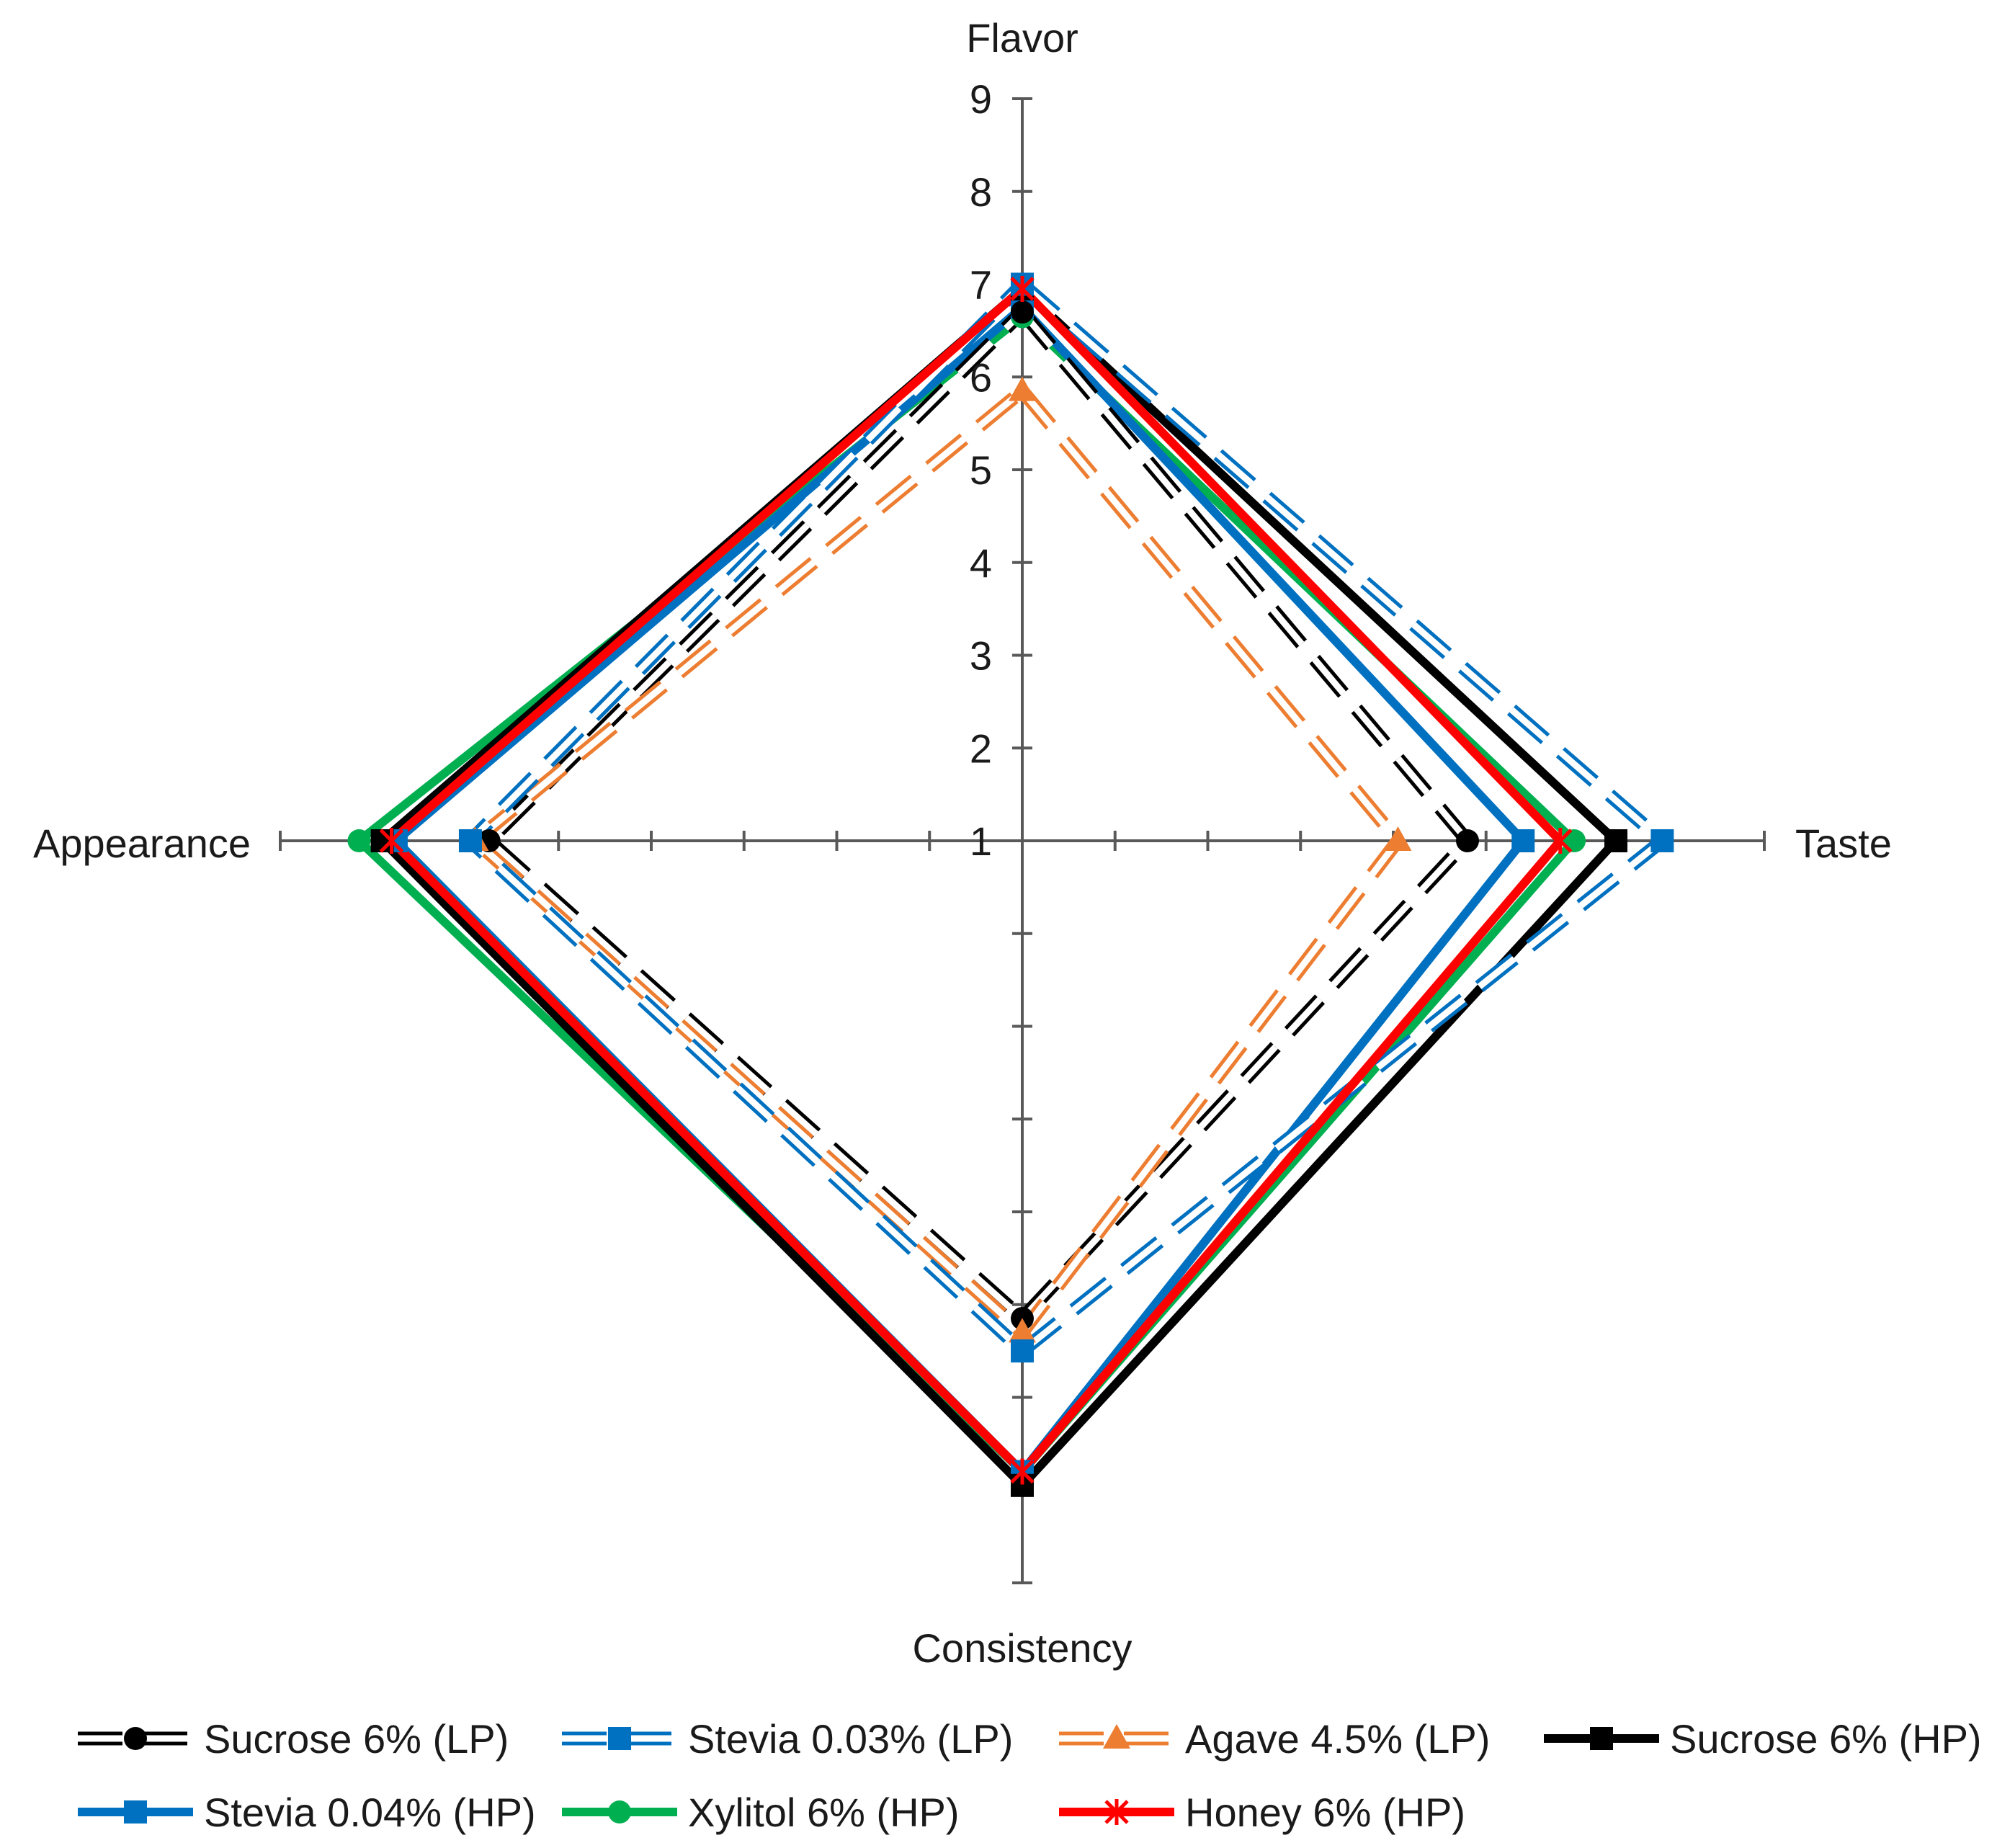 The width and height of the screenshot is (1997, 1848). I want to click on legend-item-stevia-0-04-hp: Stevia 0.04% (HP), so click(307, 1812).